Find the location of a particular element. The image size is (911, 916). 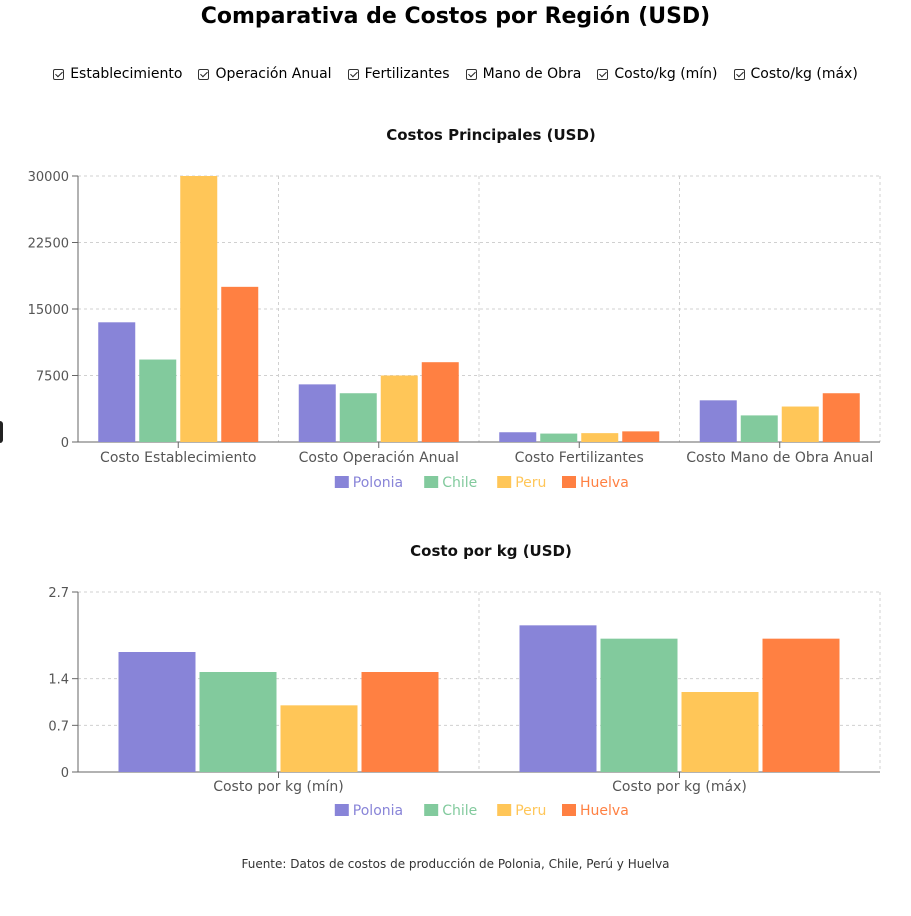

filter-label: Fertilizantes is located at coordinates (407, 74).